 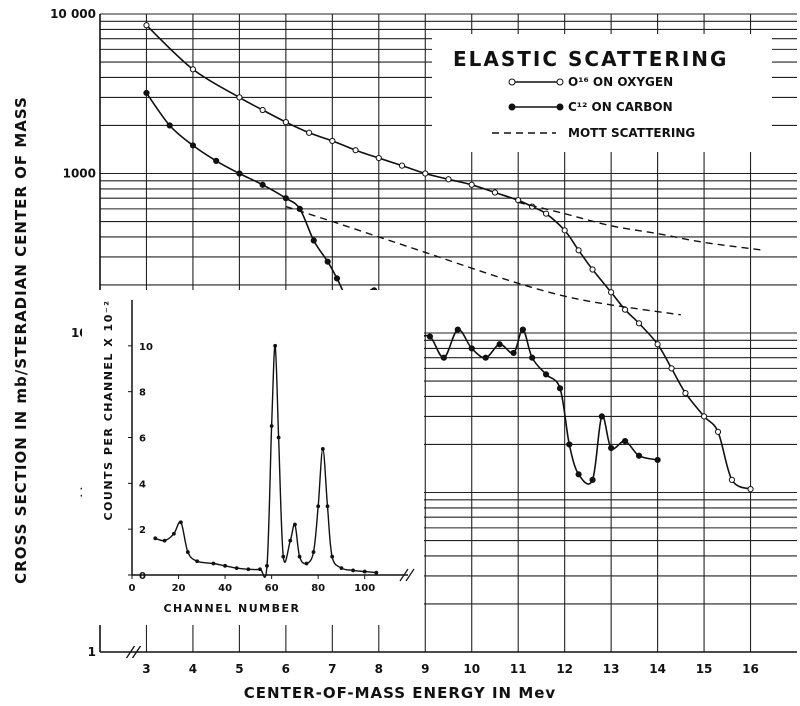 What do you see at coordinates (620, 107) in the screenshot?
I see `legend-label: C¹² ON CARBON` at bounding box center [620, 107].